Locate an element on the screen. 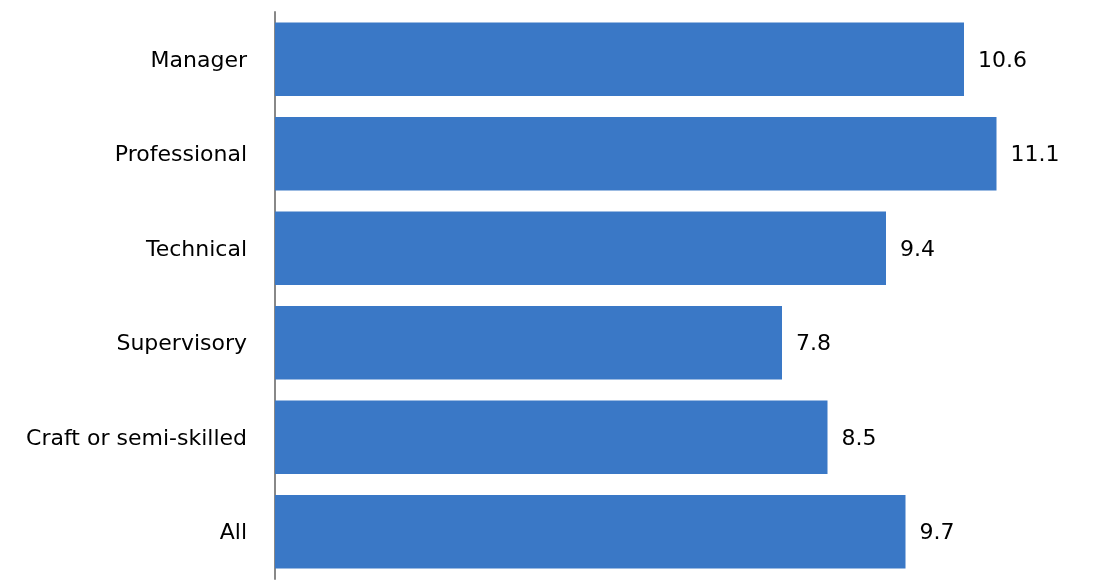  y-tick-label: Manager is located at coordinates (199, 59).